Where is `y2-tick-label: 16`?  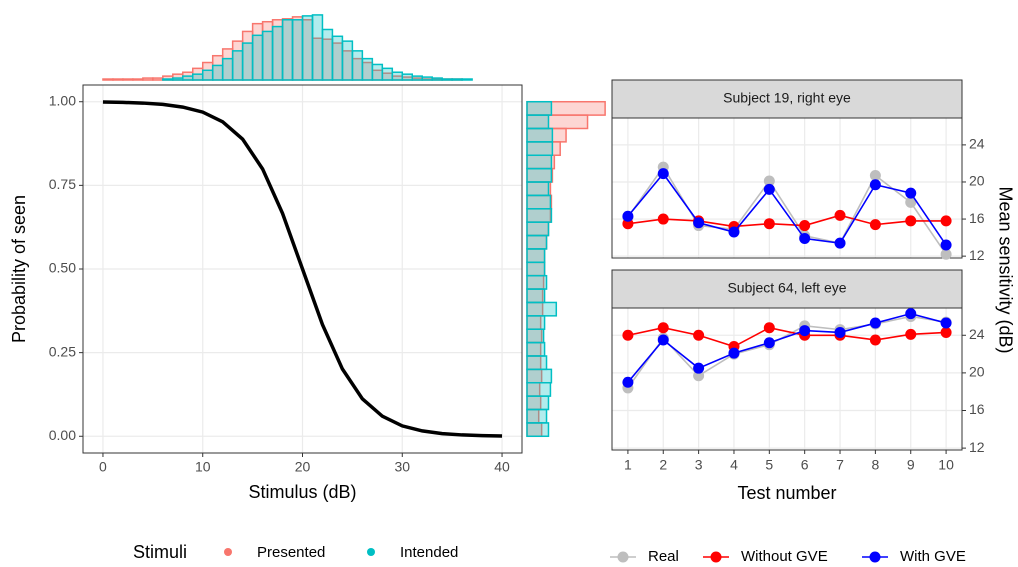
y2-tick-label: 16 is located at coordinates (977, 218).